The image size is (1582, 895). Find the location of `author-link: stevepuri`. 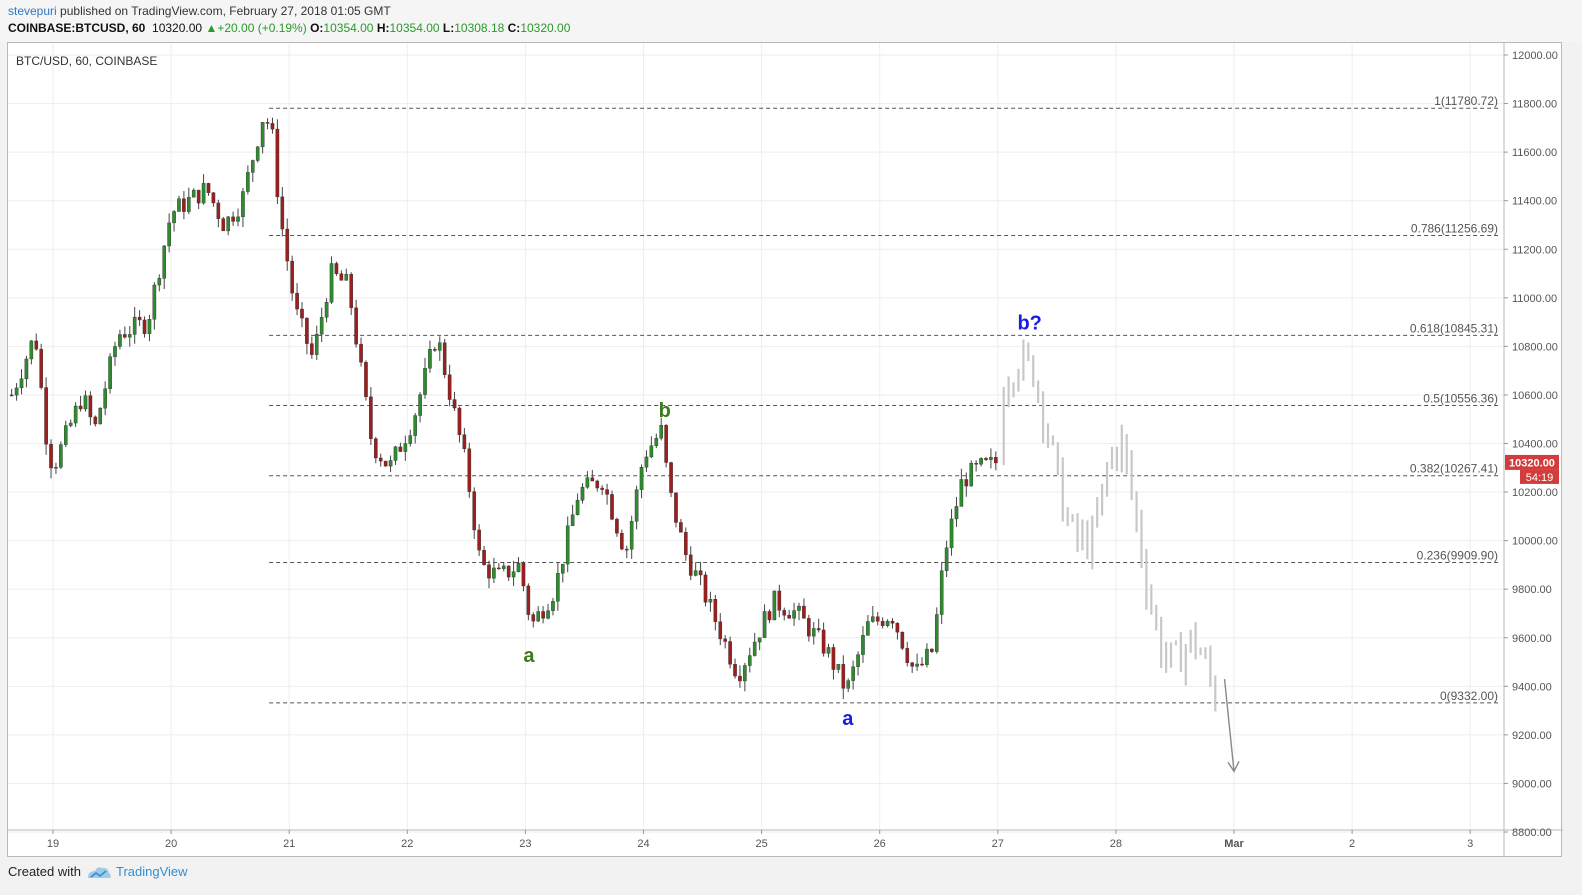

author-link: stevepuri is located at coordinates (32, 11).